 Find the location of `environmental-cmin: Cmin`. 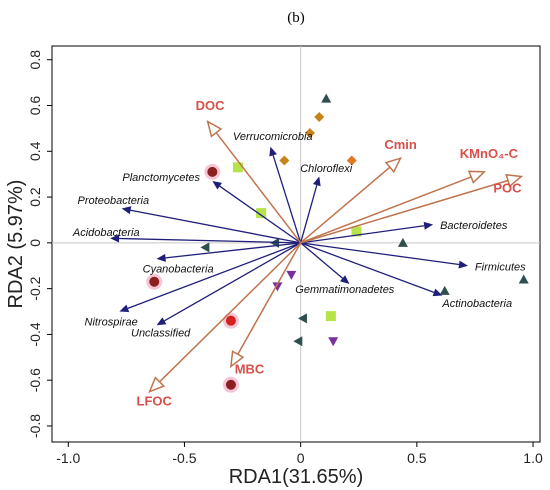

environmental-cmin: Cmin is located at coordinates (358, 190).